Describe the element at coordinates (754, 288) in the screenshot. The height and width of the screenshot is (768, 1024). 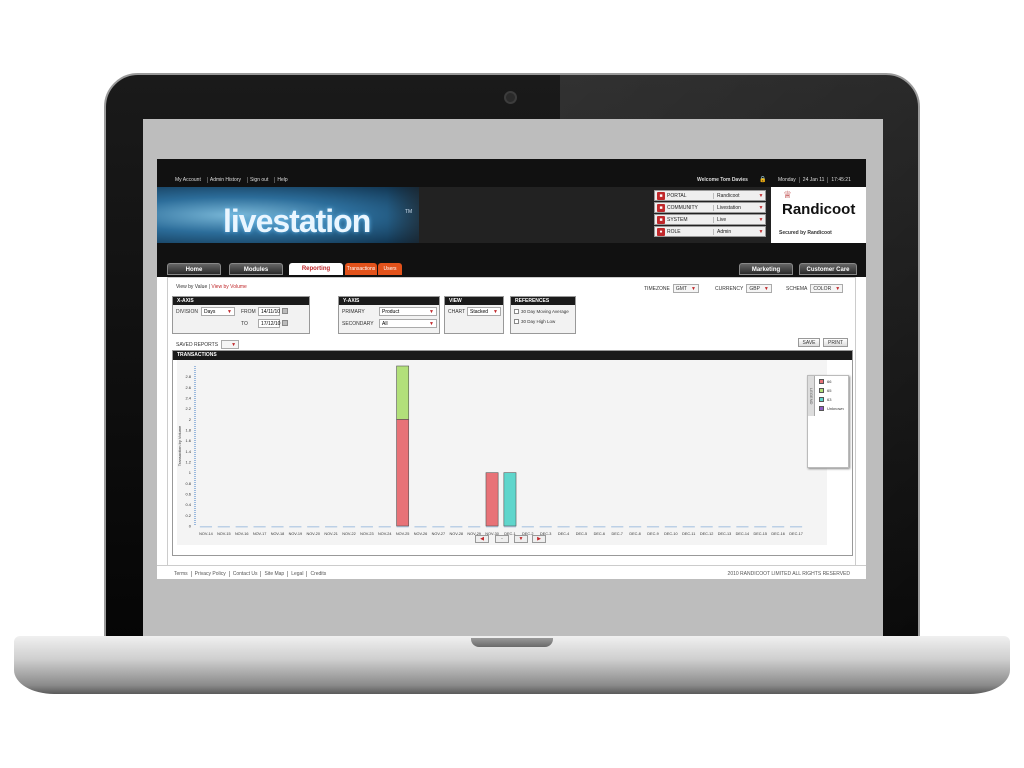
I see `currency-value: GBP` at that location.